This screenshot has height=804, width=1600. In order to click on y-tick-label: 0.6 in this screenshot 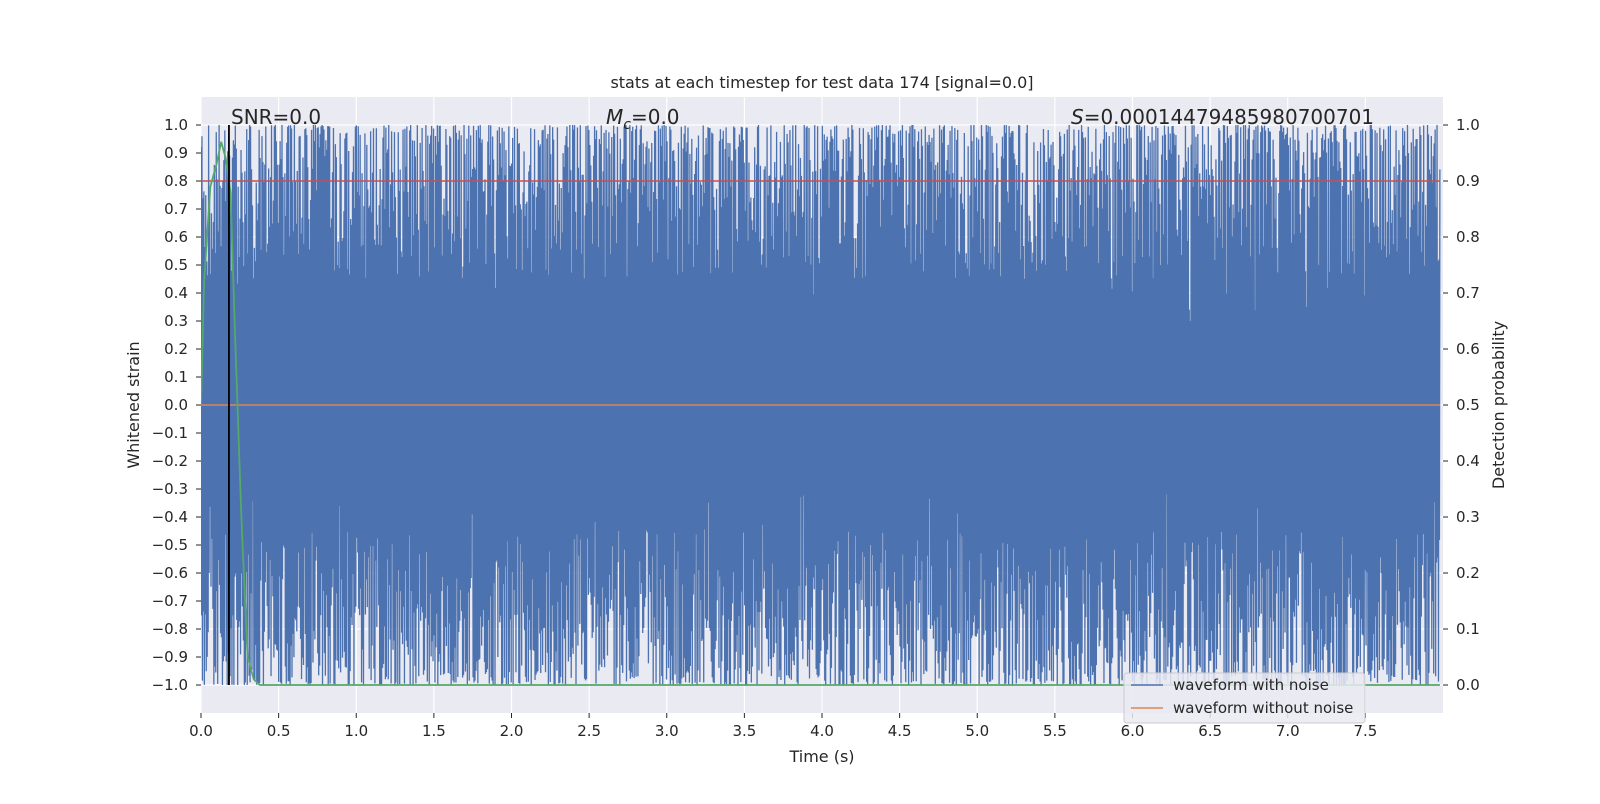, I will do `click(176, 237)`.